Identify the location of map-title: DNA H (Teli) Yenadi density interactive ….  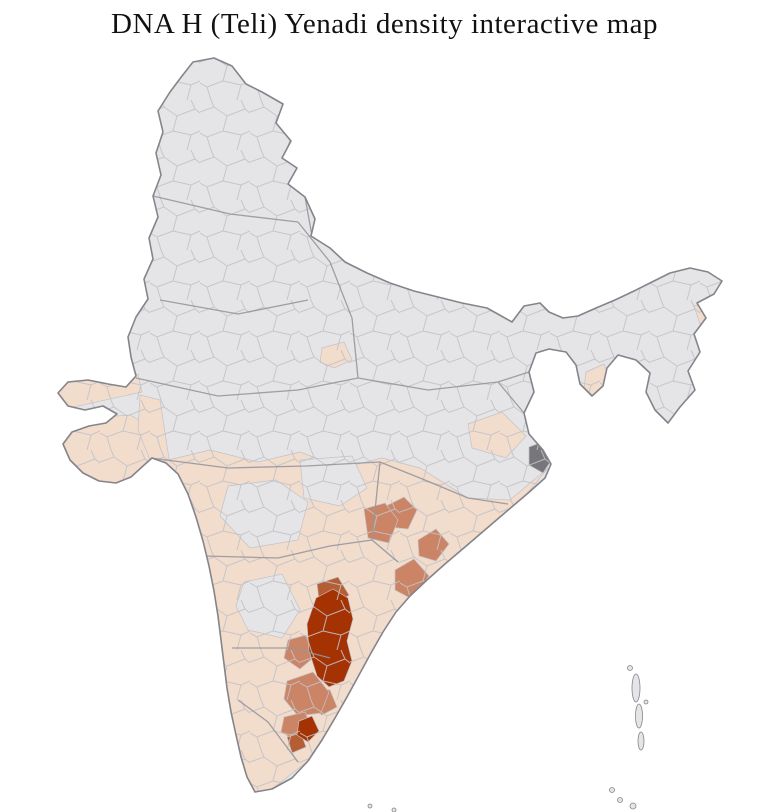
(384, 24).